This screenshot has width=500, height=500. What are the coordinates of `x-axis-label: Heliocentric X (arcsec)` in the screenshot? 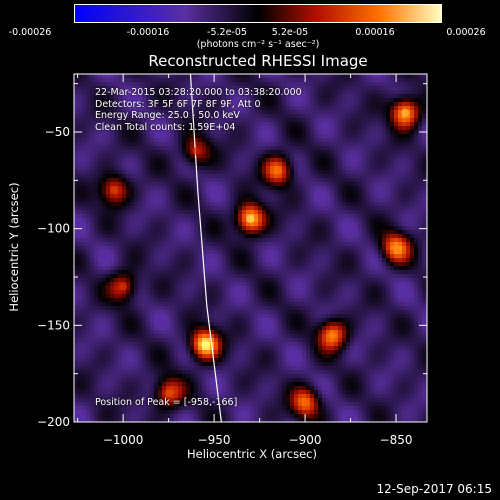 It's located at (252, 454).